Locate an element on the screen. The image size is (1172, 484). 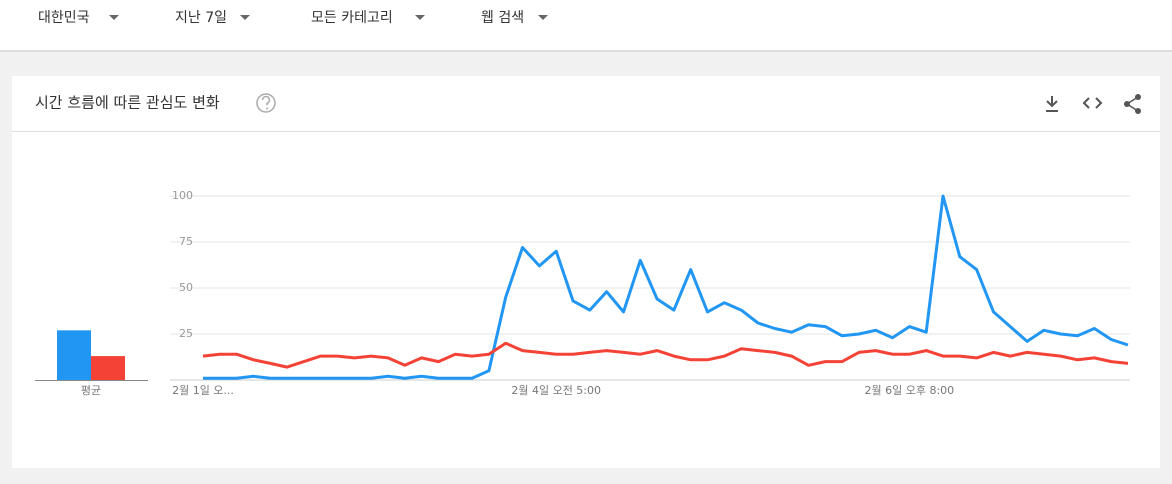
bar-baseline is located at coordinates (91, 380).